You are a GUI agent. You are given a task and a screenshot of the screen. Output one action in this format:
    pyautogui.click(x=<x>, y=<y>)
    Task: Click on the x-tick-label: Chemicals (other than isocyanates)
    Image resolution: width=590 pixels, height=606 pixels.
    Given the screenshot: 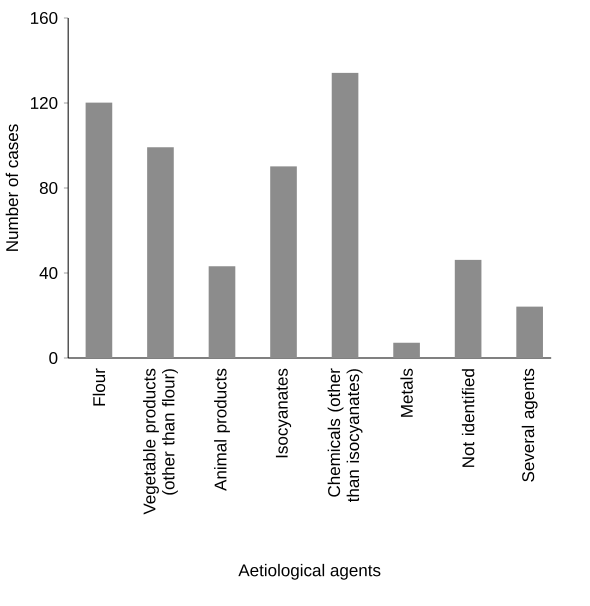 What is the action you would take?
    pyautogui.click(x=345, y=435)
    